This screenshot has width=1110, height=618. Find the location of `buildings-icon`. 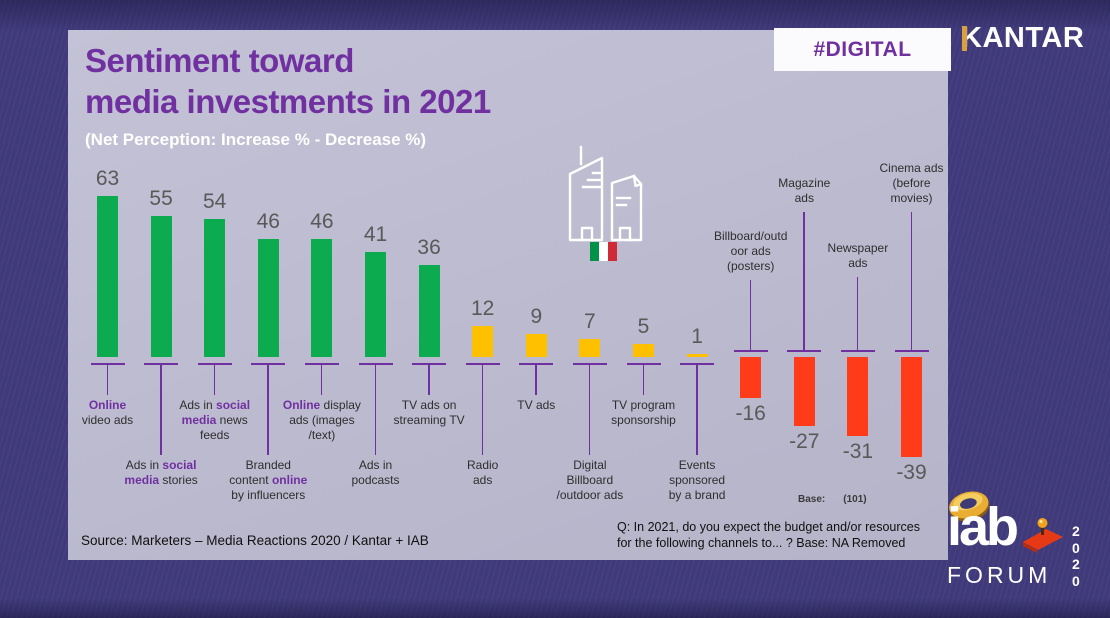

buildings-icon is located at coordinates (605, 193).